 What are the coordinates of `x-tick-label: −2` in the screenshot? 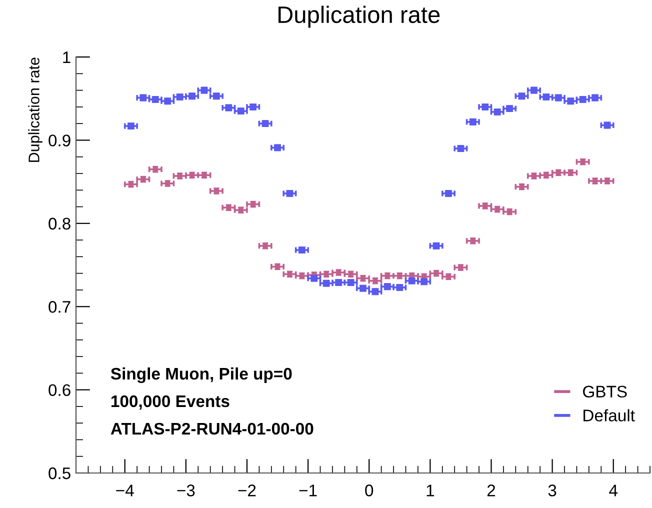 It's located at (247, 490).